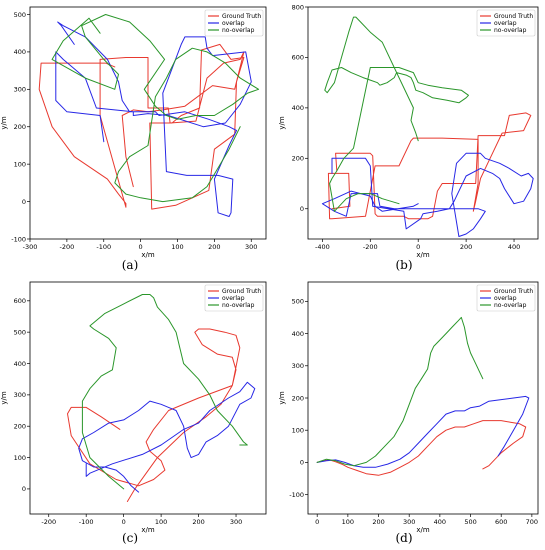  Describe the element at coordinates (30, 247) in the screenshot. I see `x-tick-label: -300` at that location.